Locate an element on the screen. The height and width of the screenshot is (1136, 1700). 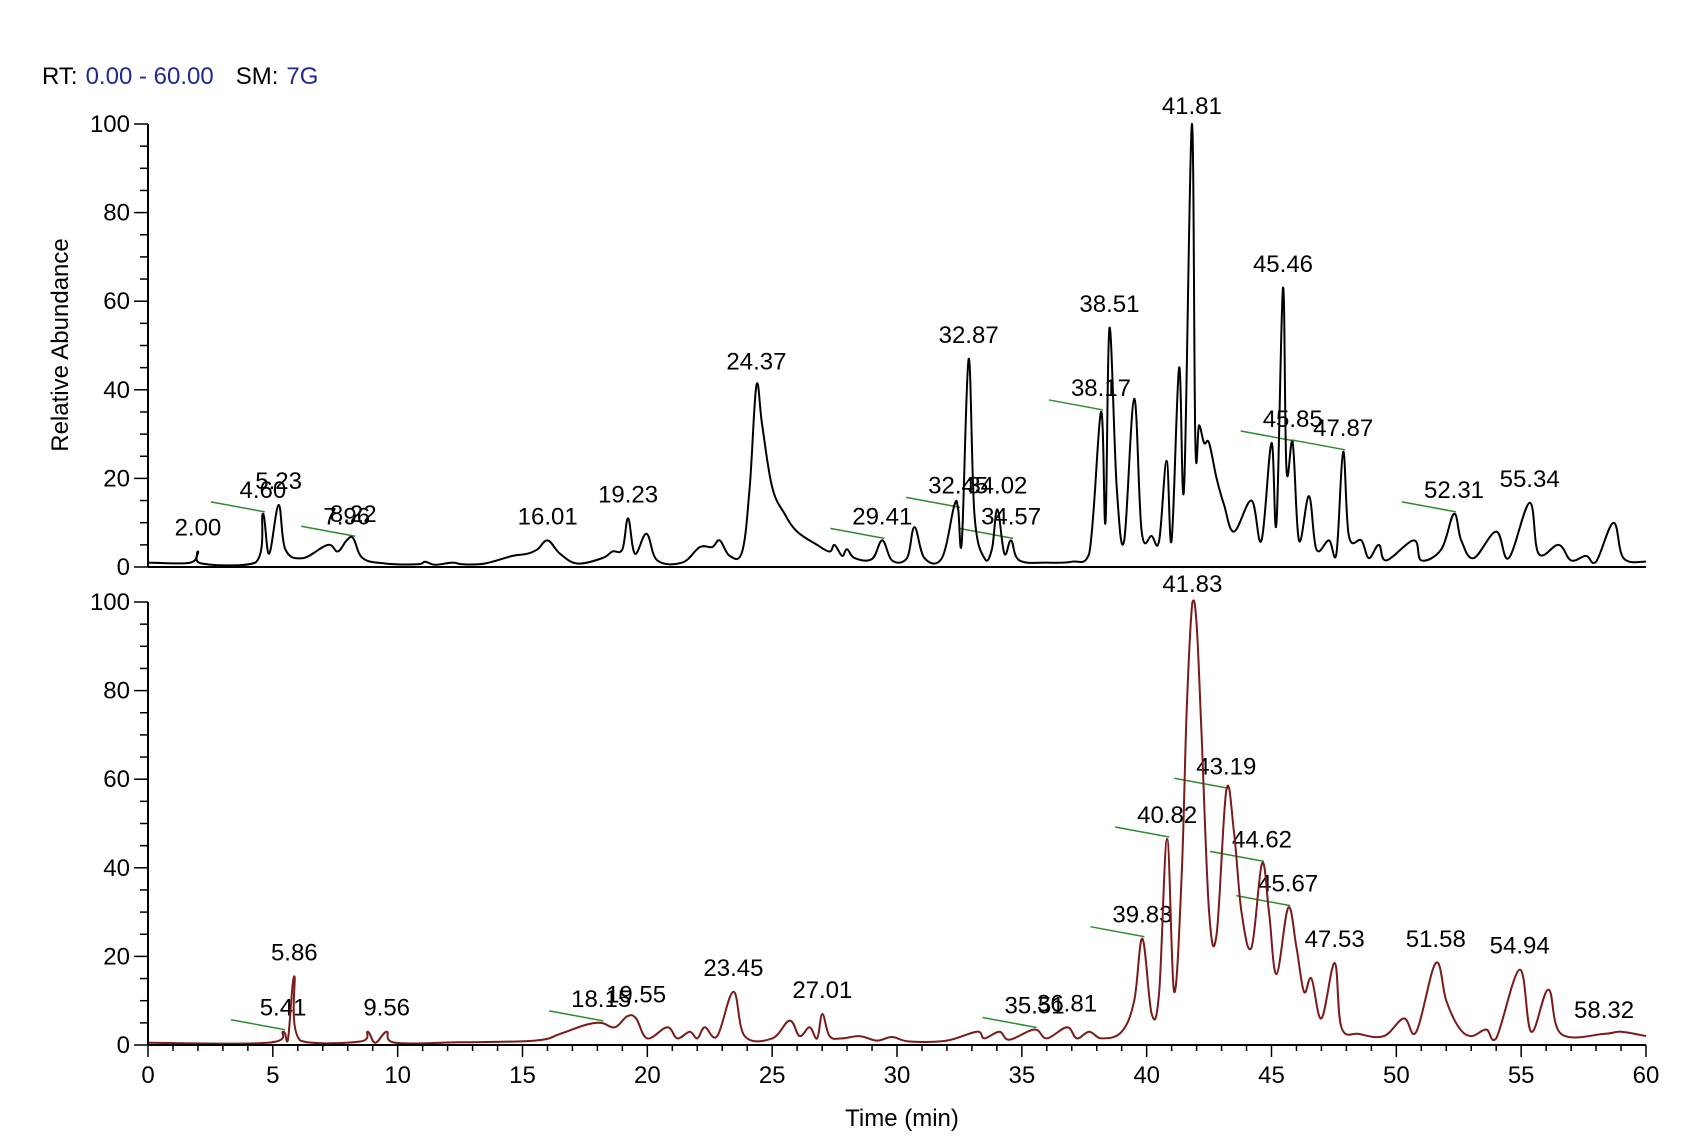
peak-label: 36.81 is located at coordinates (1067, 1003).